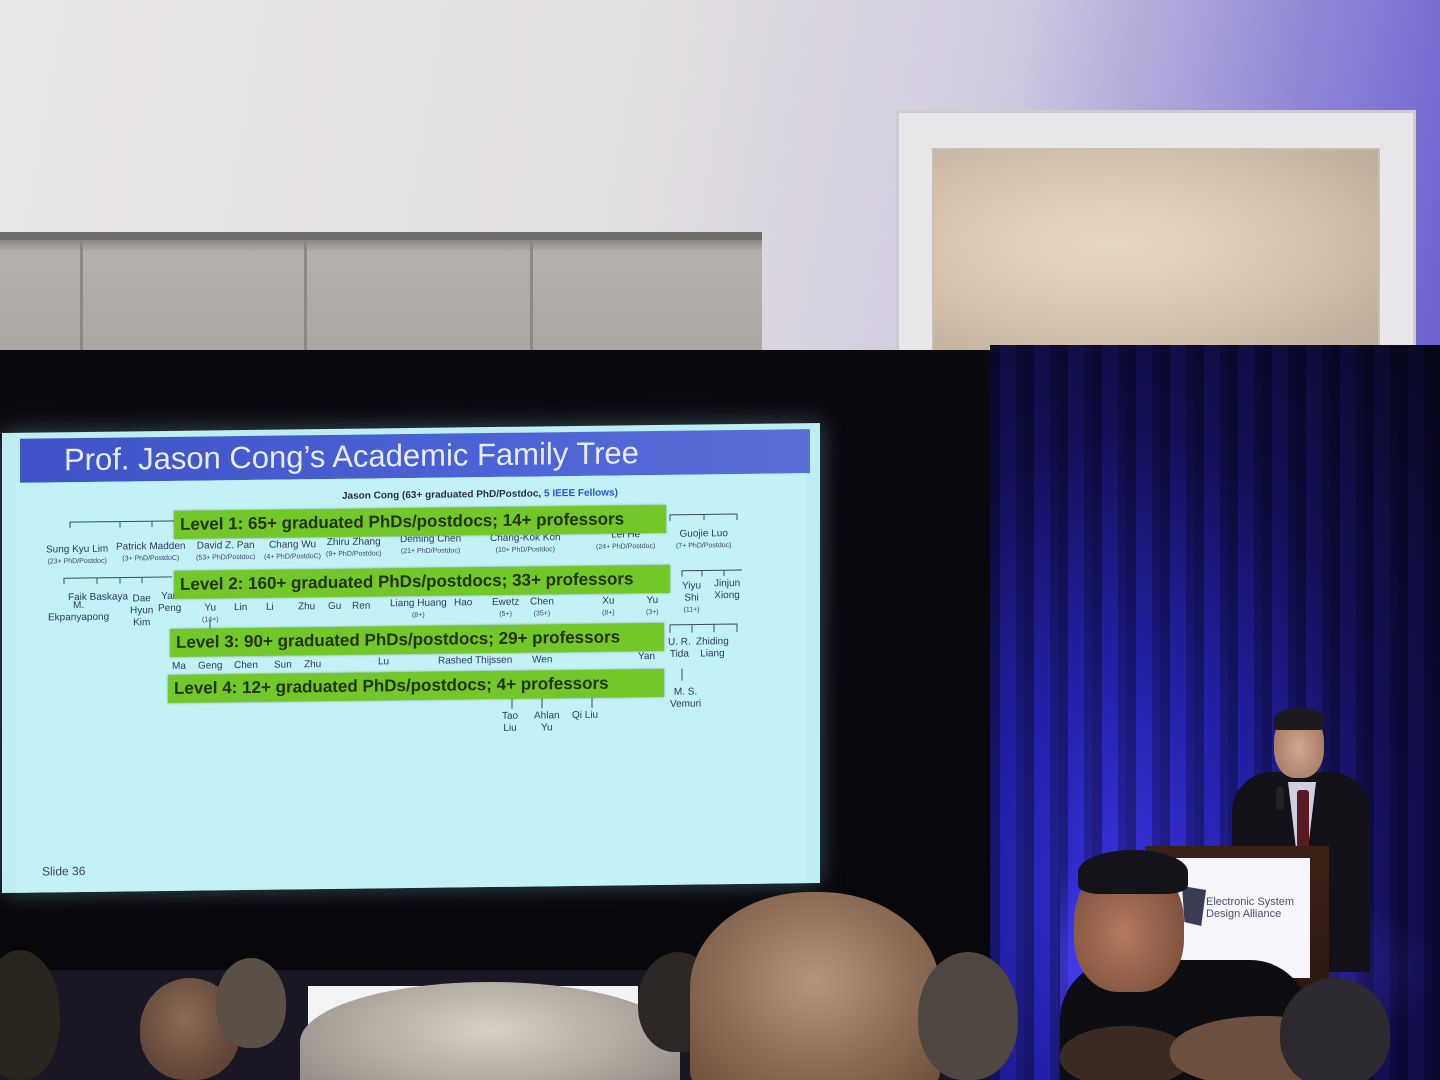 The height and width of the screenshot is (1080, 1440). I want to click on tree-node: Lin, so click(241, 607).